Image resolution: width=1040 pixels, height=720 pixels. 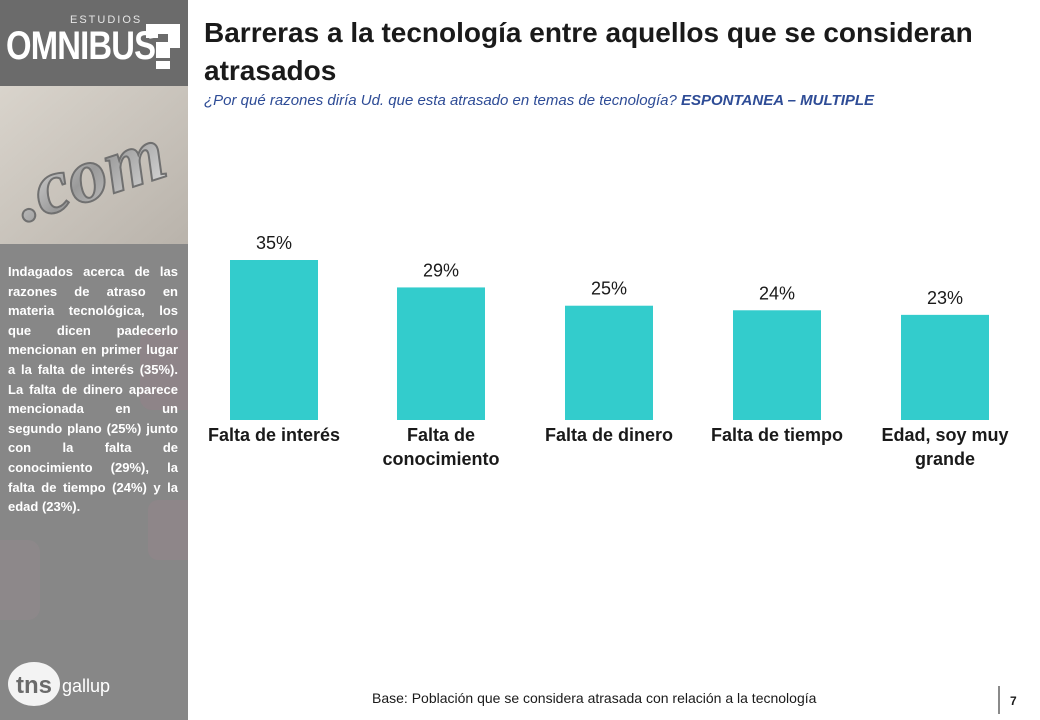 I want to click on category-label: Falta de tiempo, so click(x=777, y=435).